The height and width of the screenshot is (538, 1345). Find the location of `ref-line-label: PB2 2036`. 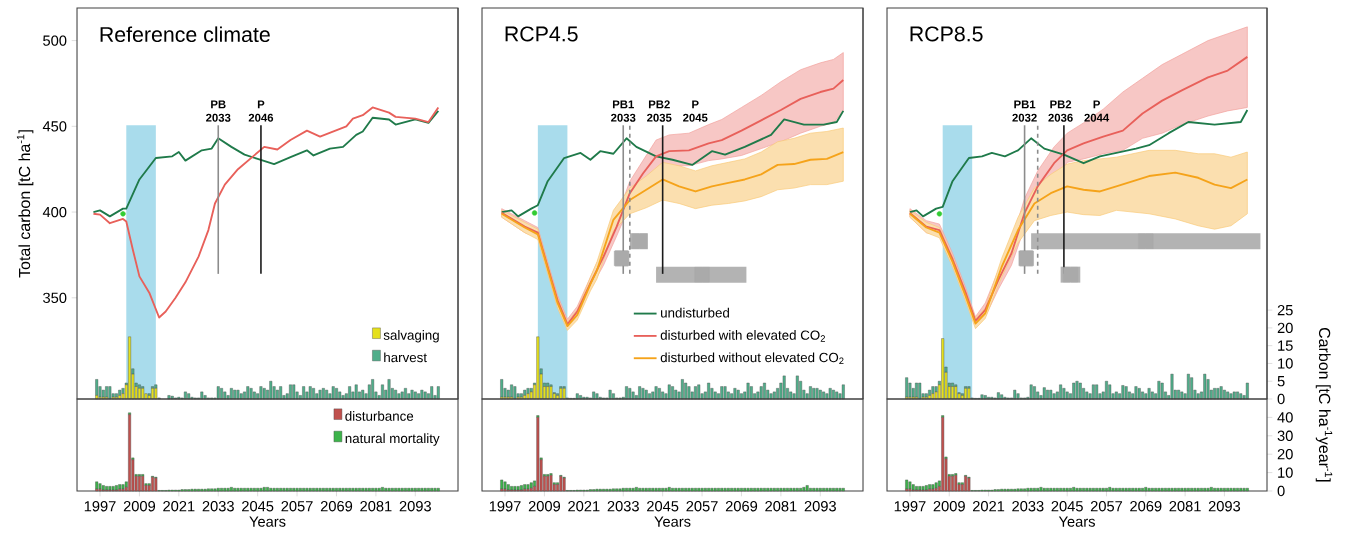

ref-line-label: PB2 2036 is located at coordinates (1060, 111).